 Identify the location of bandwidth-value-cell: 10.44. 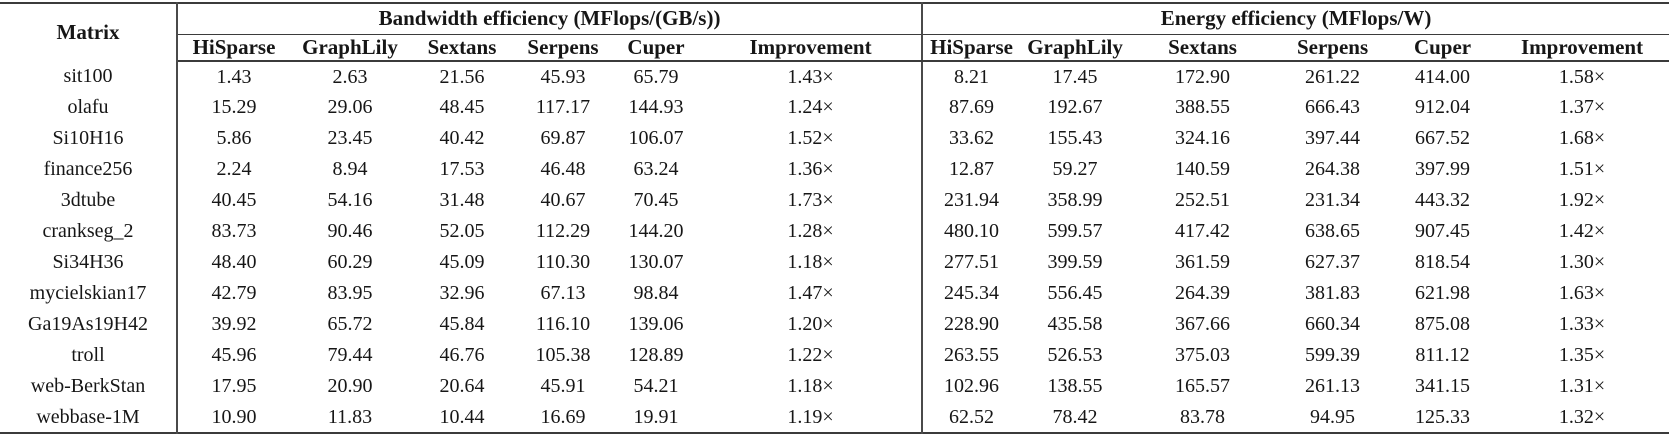
(462, 416).